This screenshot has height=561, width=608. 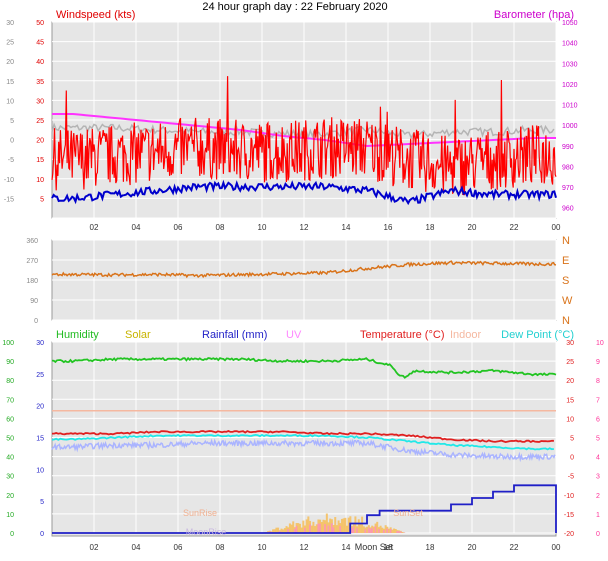 What do you see at coordinates (570, 23) in the screenshot?
I see `barometer-tick-label: 1050` at bounding box center [570, 23].